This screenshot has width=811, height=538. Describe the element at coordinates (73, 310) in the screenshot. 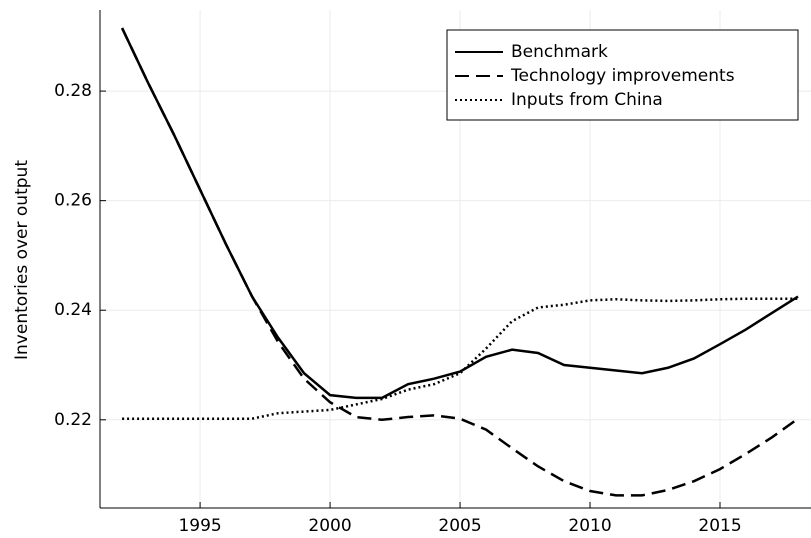

I see `y-tick-label: 0.24` at that location.